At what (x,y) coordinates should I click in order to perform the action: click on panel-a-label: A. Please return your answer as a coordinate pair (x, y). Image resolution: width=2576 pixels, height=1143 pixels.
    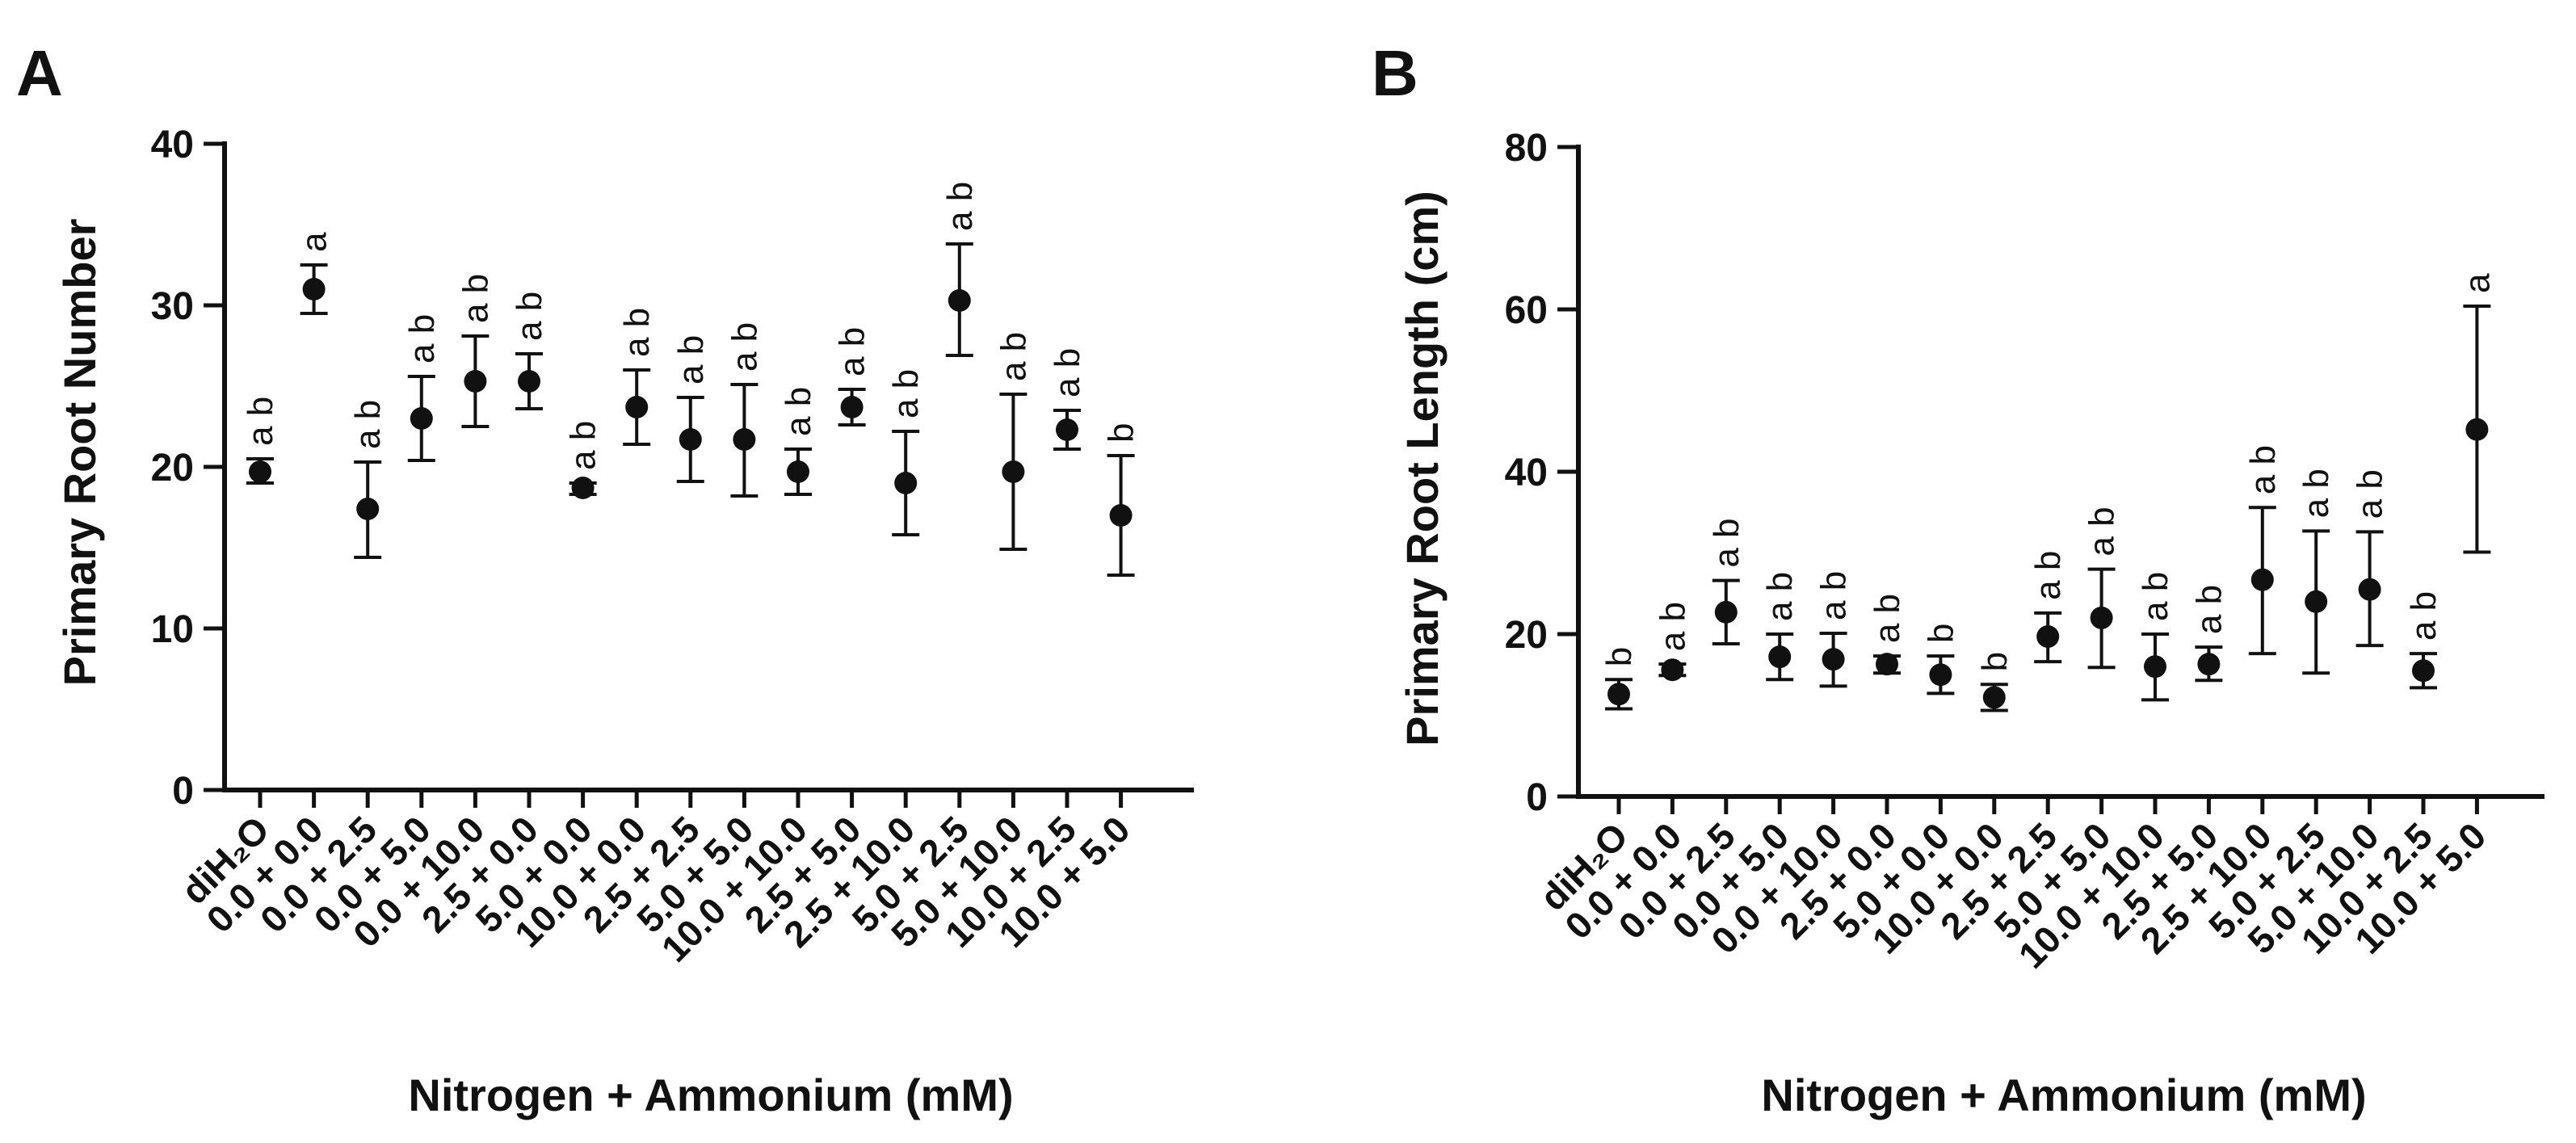
    Looking at the image, I should click on (39, 73).